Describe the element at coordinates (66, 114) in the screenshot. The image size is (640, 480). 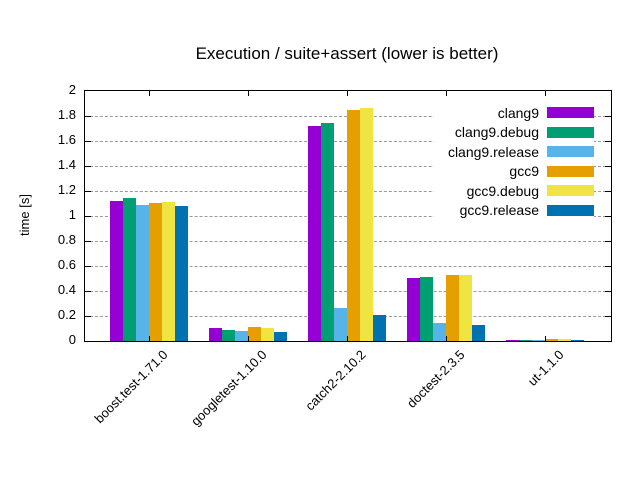
I see `y-tick-label: 1.8` at that location.